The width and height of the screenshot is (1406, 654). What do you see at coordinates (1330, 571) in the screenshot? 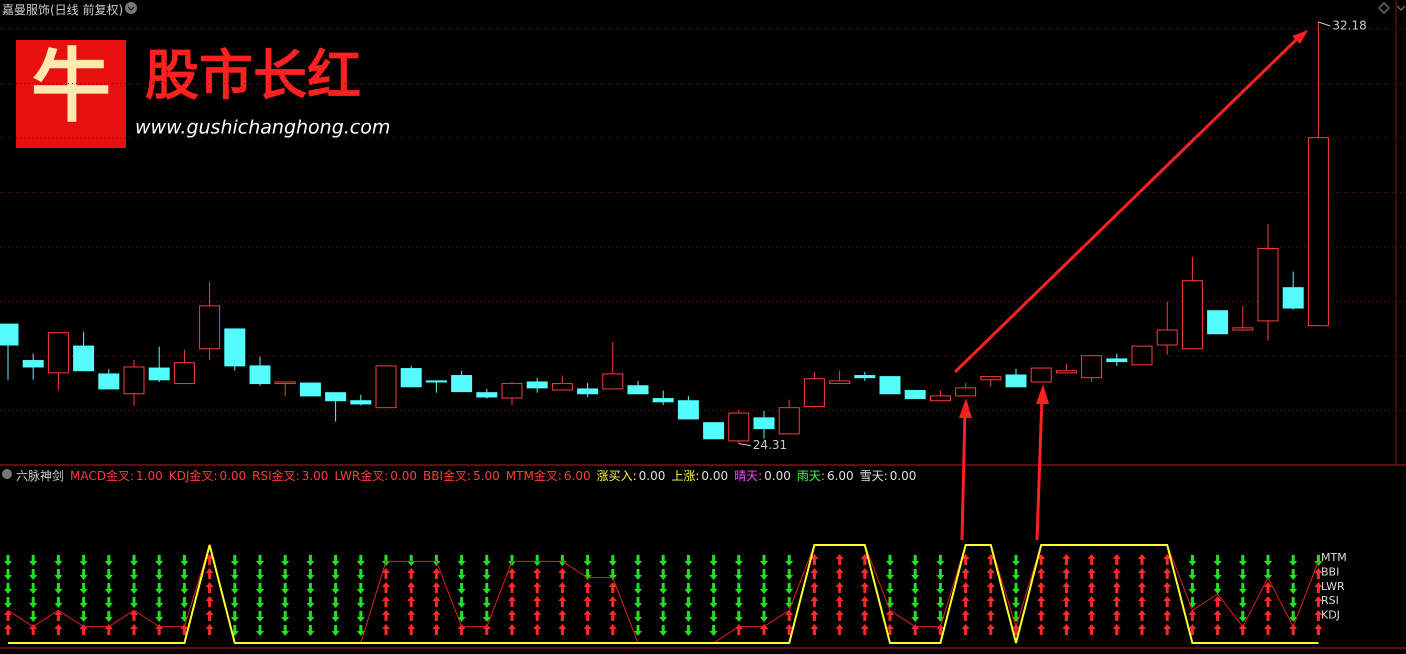
I see `row-label: BBI` at bounding box center [1330, 571].